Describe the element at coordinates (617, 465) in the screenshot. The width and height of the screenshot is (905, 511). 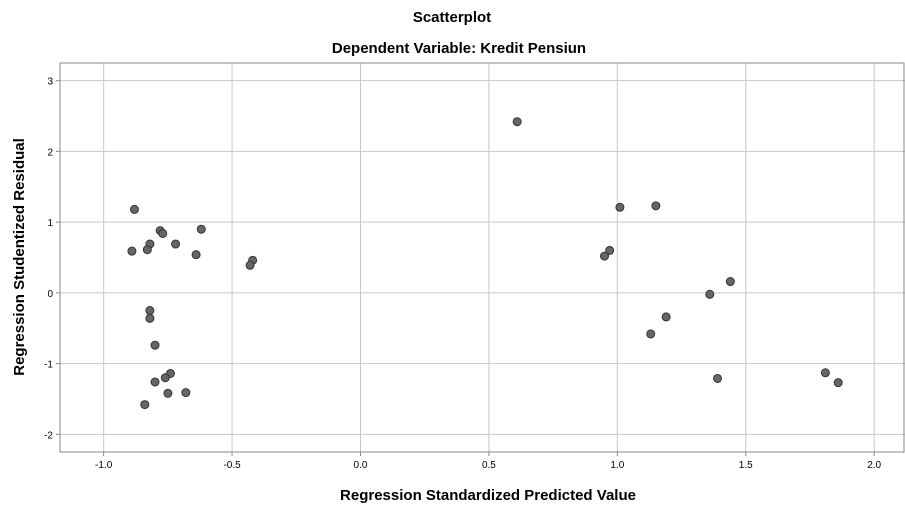
I see `x-tick-label: 1.0` at that location.